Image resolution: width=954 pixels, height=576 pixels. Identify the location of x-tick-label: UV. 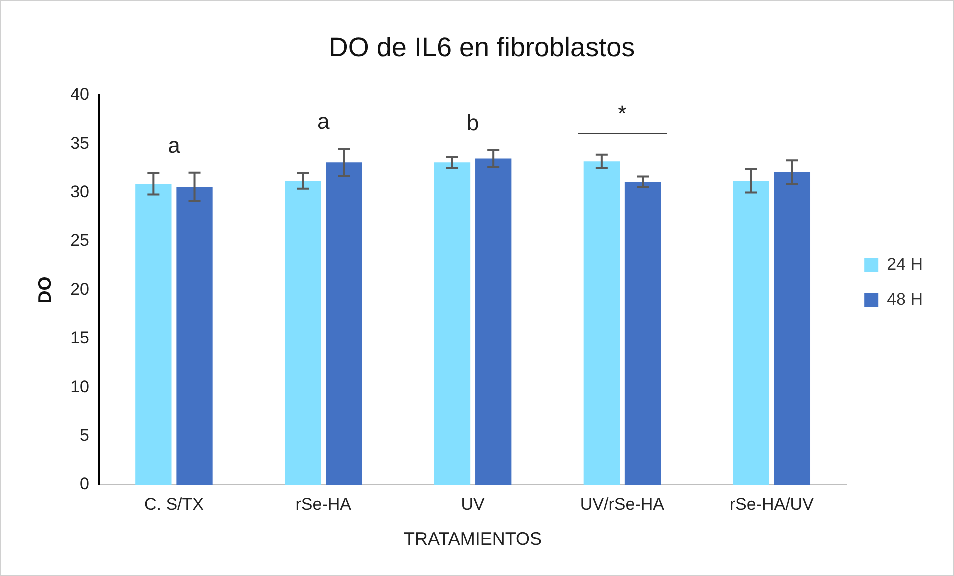
(473, 504).